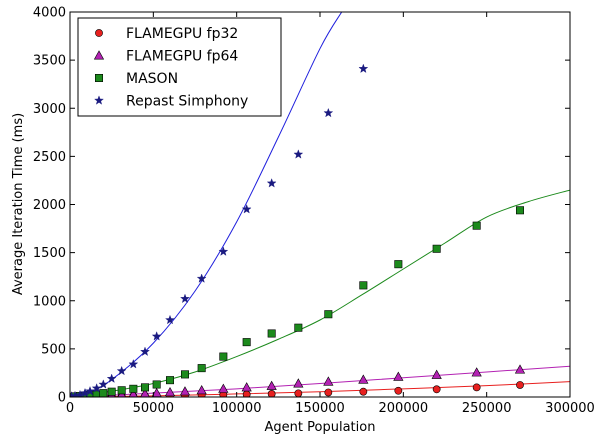 Image resolution: width=597 pixels, height=437 pixels. I want to click on y-tick-label: 2000, so click(49, 205).